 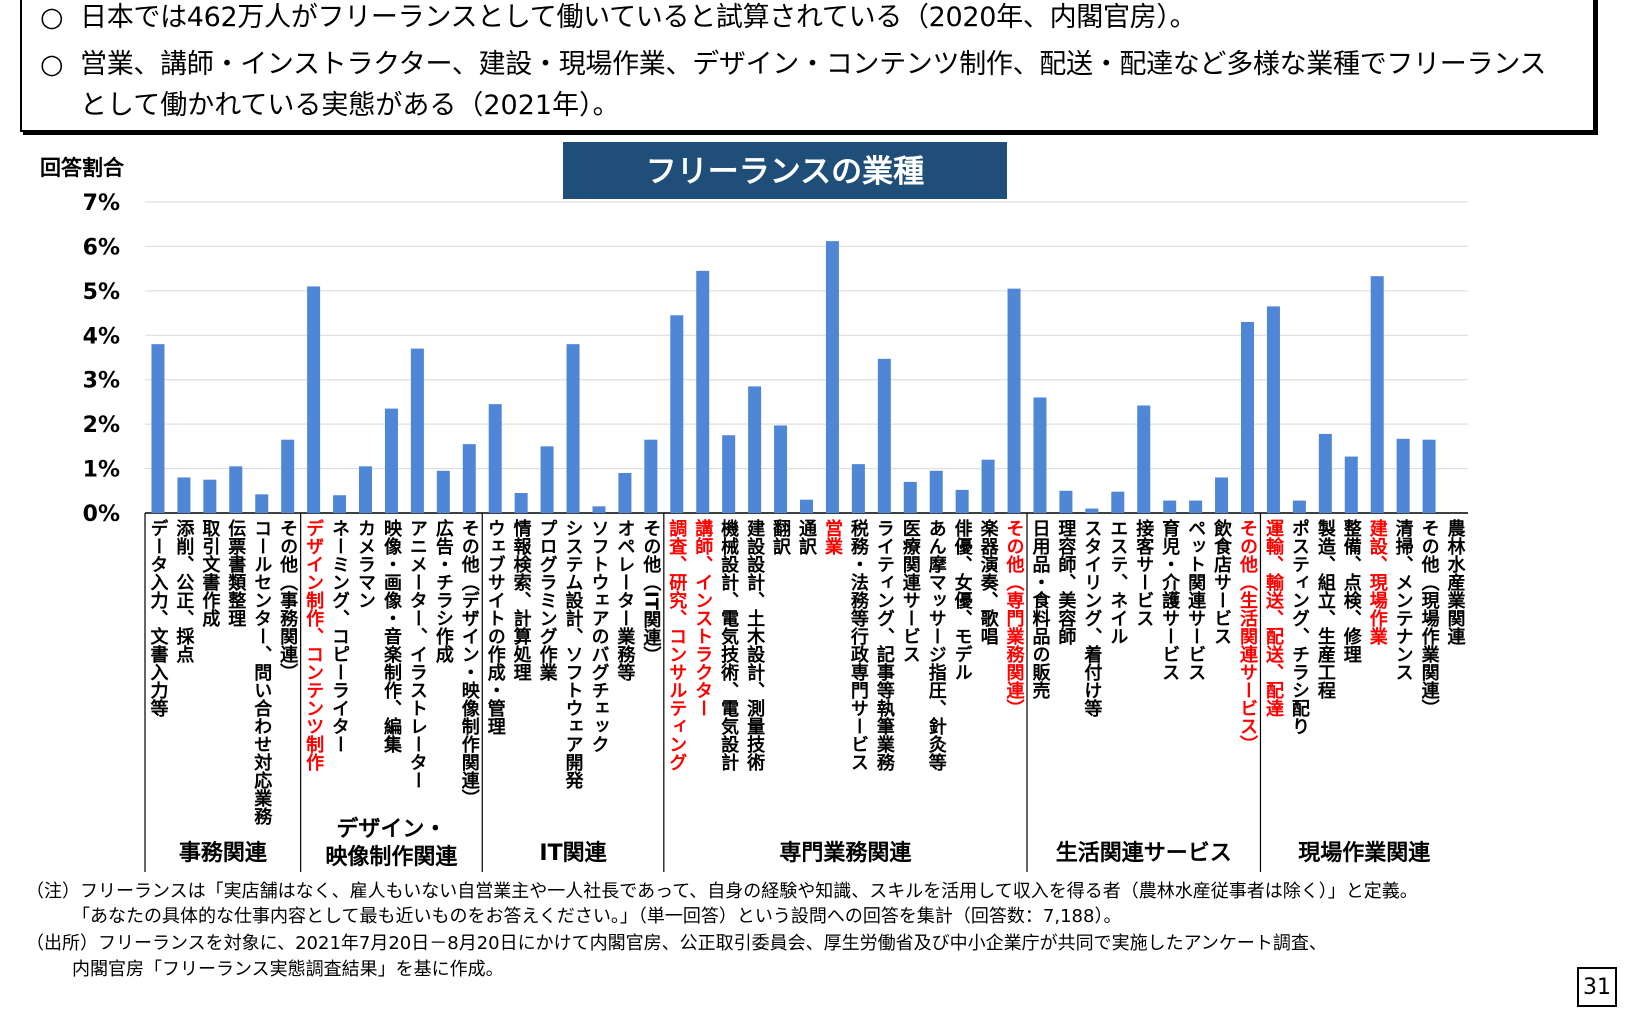 What do you see at coordinates (910, 591) in the screenshot?
I see `category-label: 医療関連サービス` at bounding box center [910, 591].